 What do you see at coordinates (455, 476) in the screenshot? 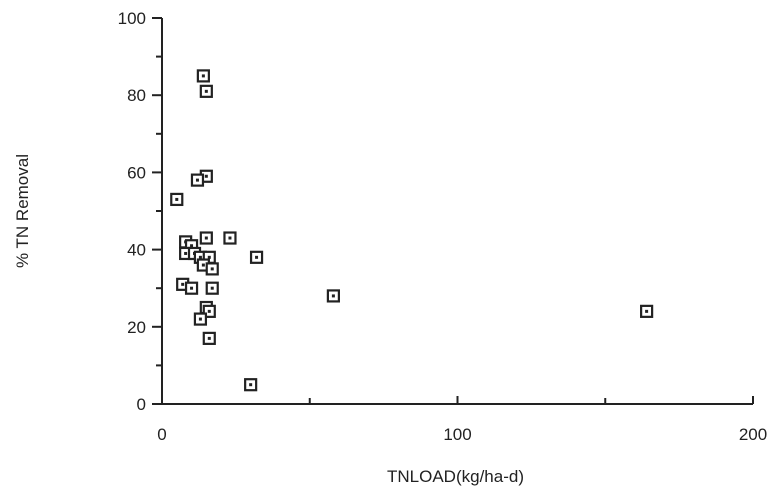
I see `x-axis-title: TNLOAD(kg/ha-d)` at bounding box center [455, 476].